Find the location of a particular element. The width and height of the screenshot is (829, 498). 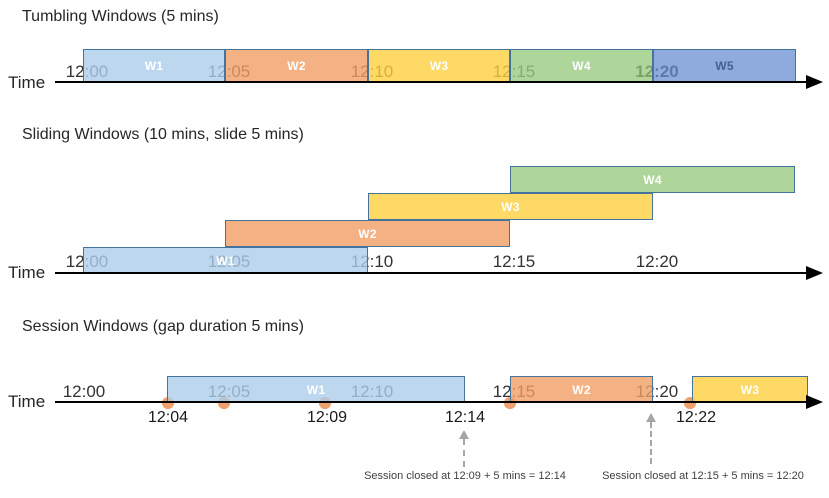

tumbling-window-bar-w3: W3 is located at coordinates (439, 66).